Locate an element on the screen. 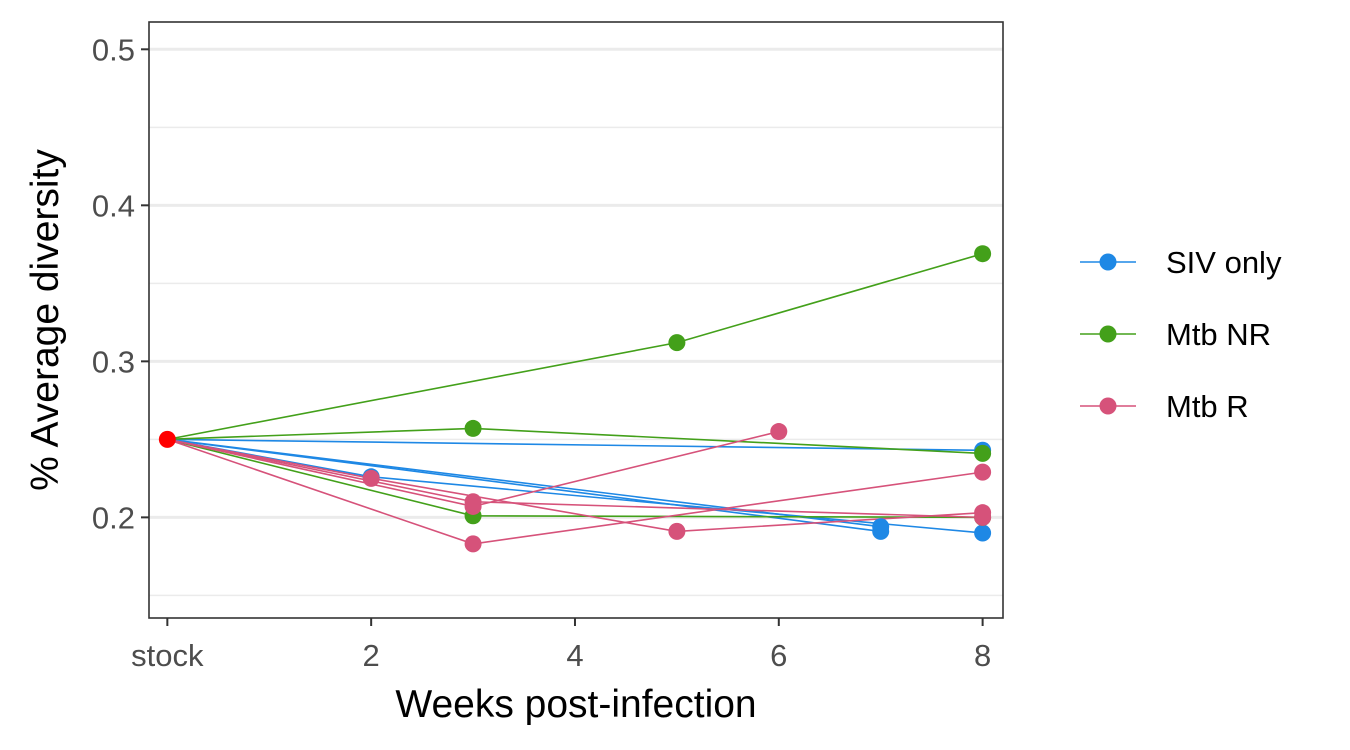 The height and width of the screenshot is (750, 1350). legend-label: Mtb NR is located at coordinates (1218, 334).